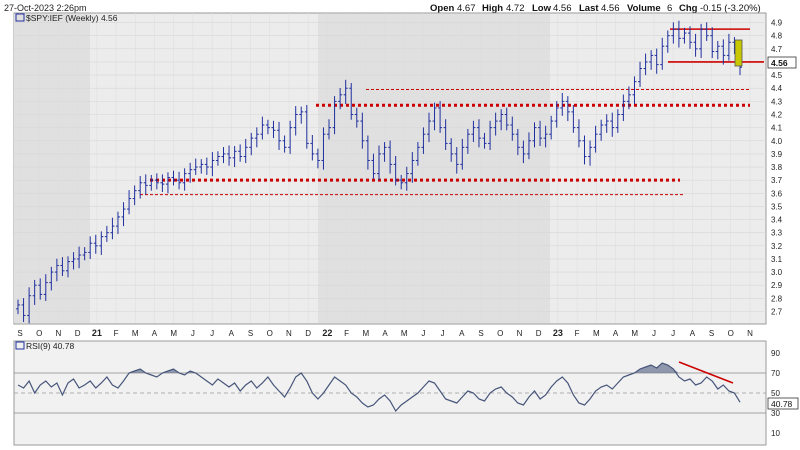  Describe the element at coordinates (50, 346) in the screenshot. I see `rsi-legend-text: RSI(9) 40.78` at that location.